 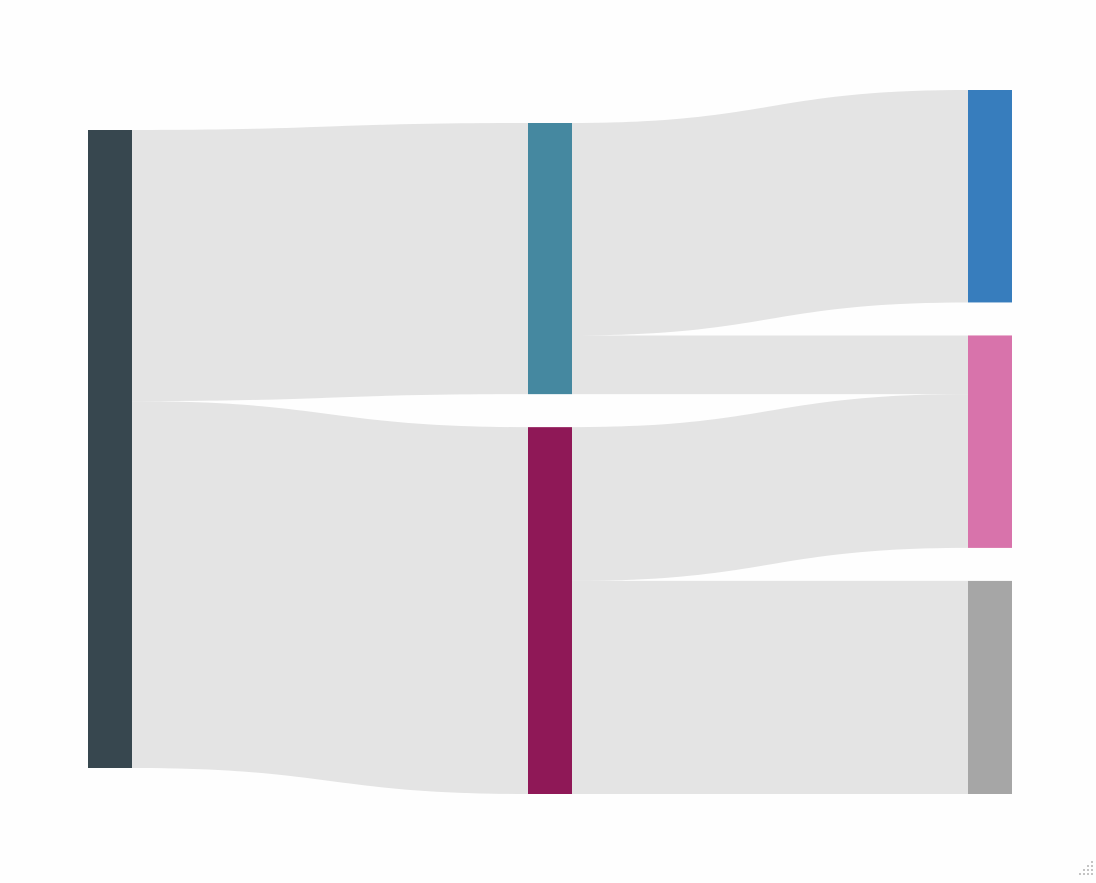 What do you see at coordinates (990, 441) in the screenshot?
I see `sankey-node-n4` at bounding box center [990, 441].